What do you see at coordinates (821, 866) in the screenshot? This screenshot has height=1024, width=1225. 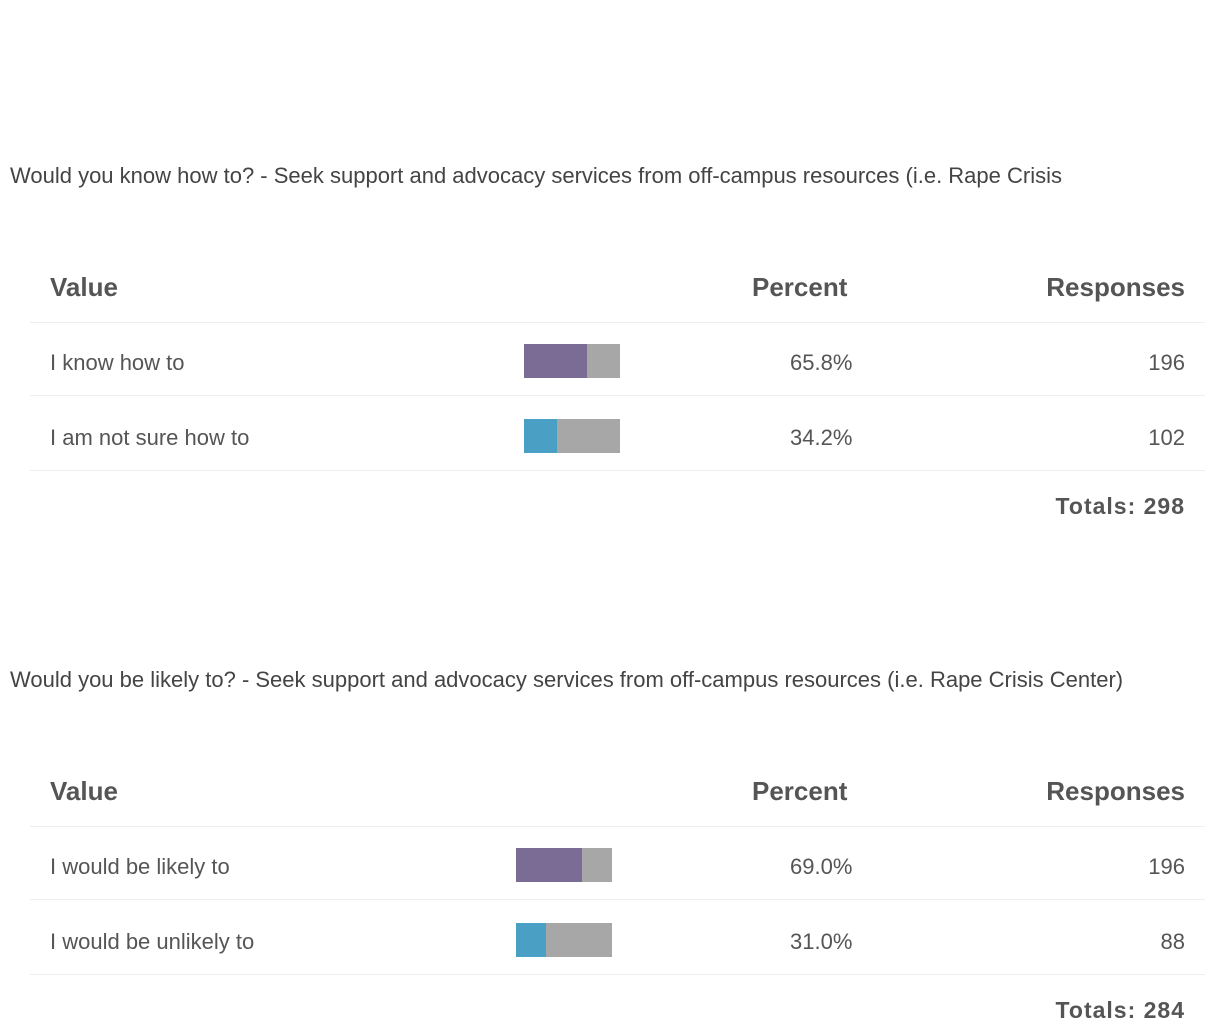 I see `percent: 69.0%` at bounding box center [821, 866].